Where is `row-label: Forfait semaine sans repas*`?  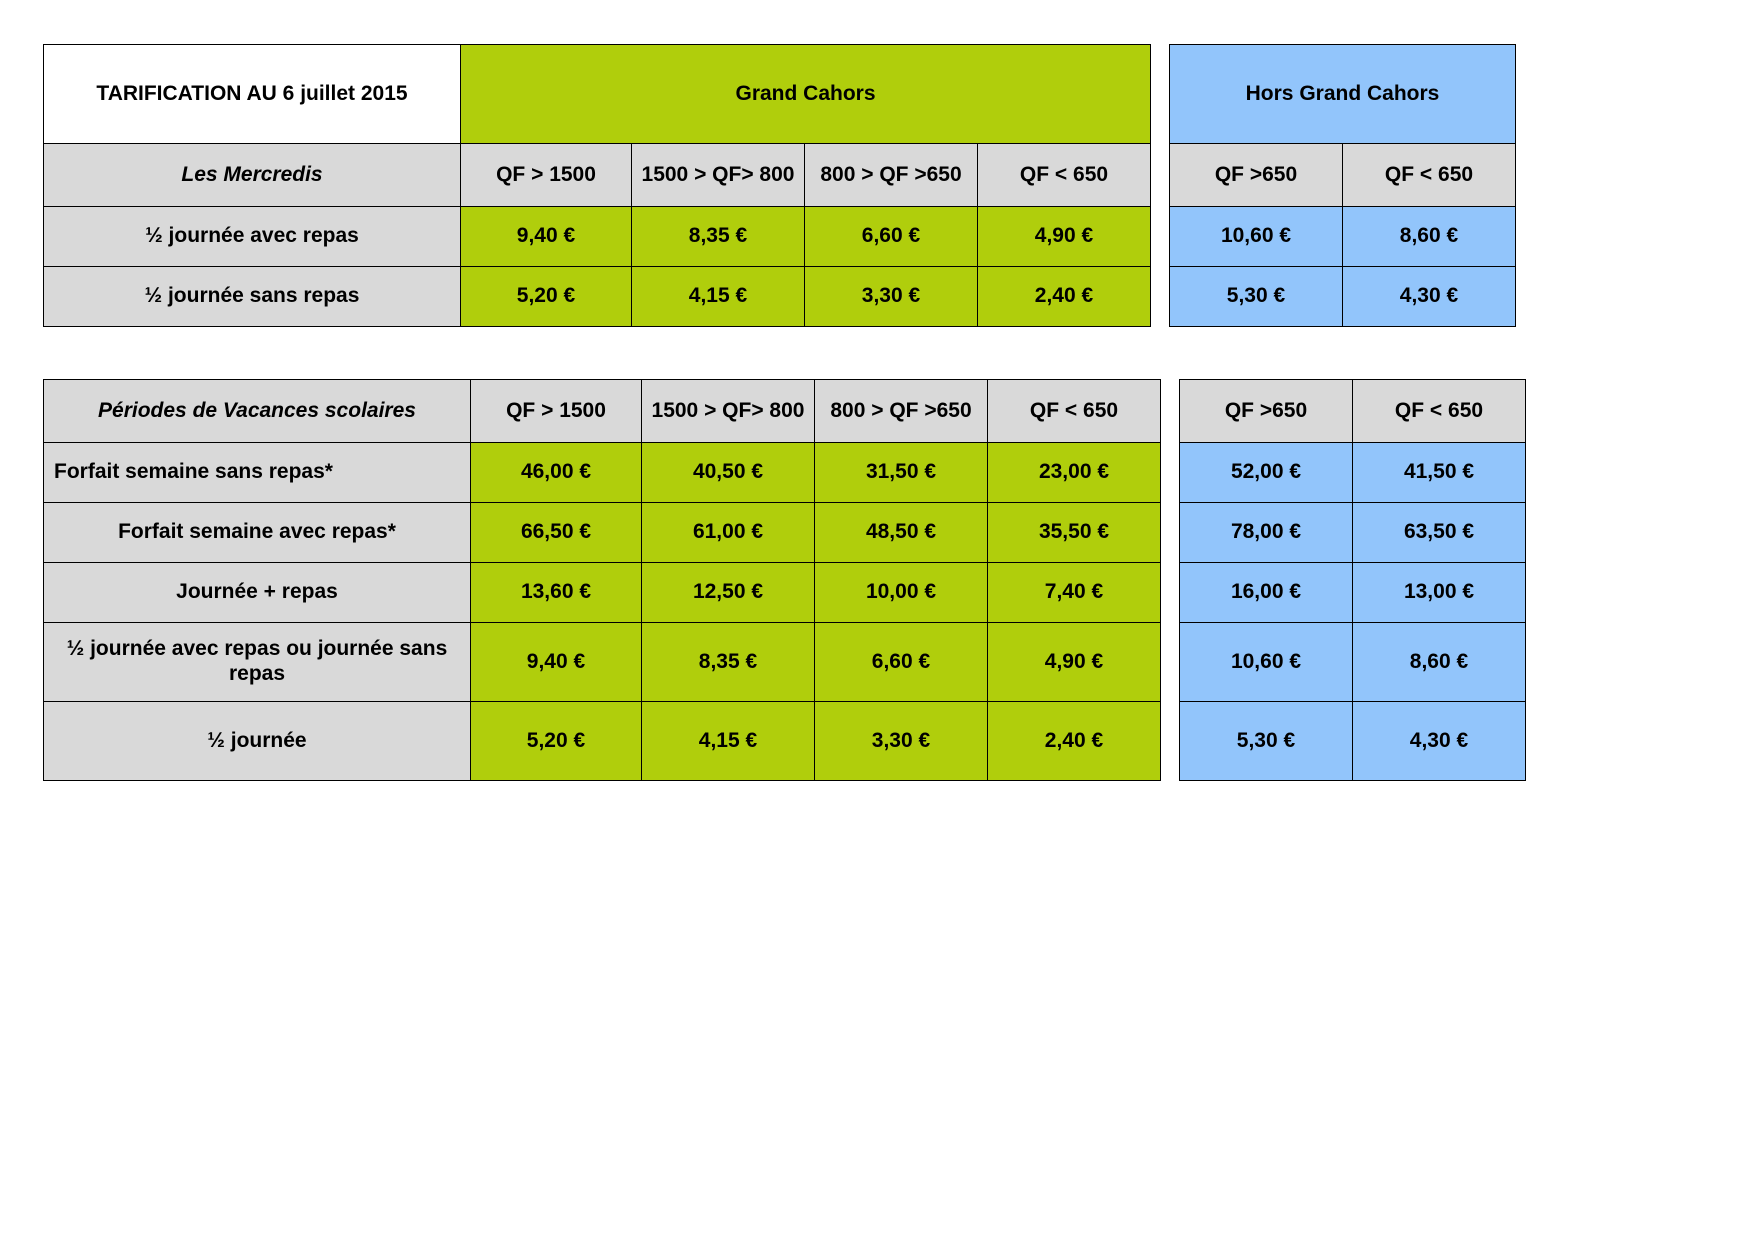
row-label: Forfait semaine sans repas* is located at coordinates (257, 472).